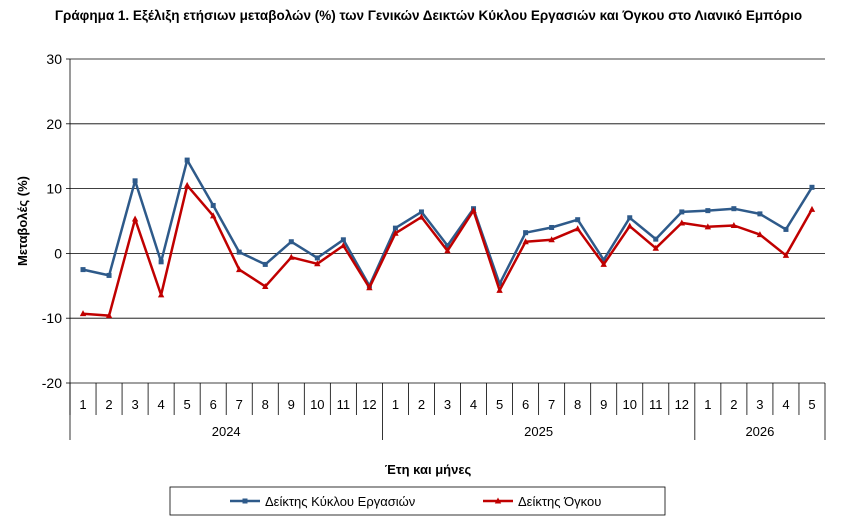  I want to click on x-group-label: 2025, so click(538, 431).